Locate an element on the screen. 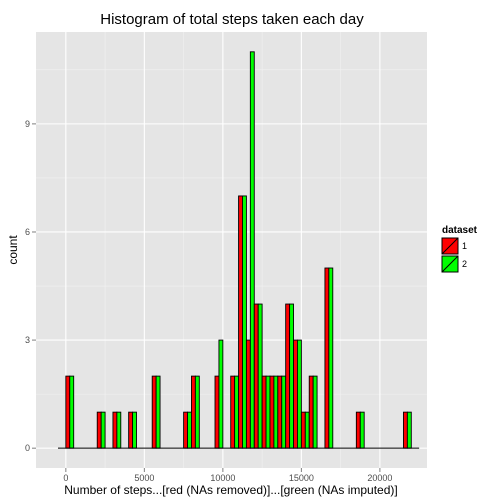 This screenshot has height=504, width=504. legend-title: dataset is located at coordinates (460, 230).